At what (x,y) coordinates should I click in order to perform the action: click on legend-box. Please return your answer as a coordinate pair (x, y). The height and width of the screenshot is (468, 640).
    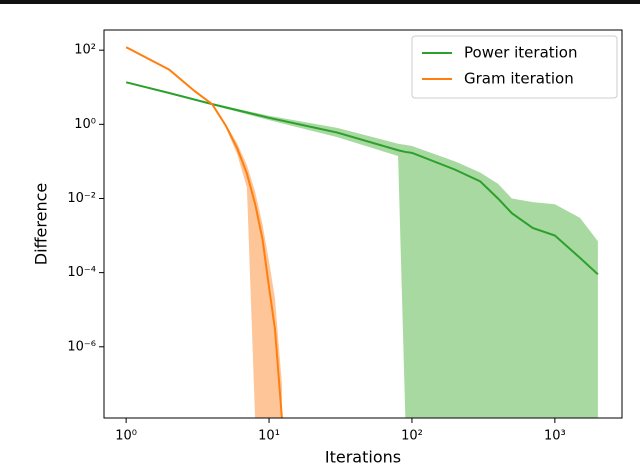
    Looking at the image, I should click on (514, 67).